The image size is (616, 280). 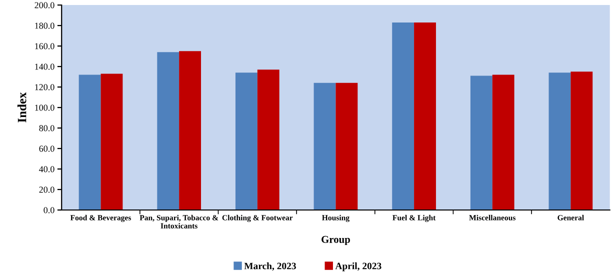 What do you see at coordinates (44, 87) in the screenshot?
I see `y-tick-label: 120.0` at bounding box center [44, 87].